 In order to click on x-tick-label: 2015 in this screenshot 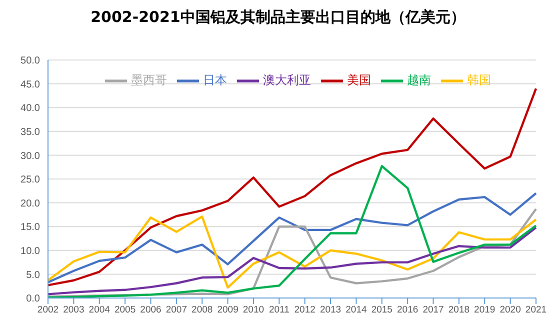, I will do `click(381, 310)`.